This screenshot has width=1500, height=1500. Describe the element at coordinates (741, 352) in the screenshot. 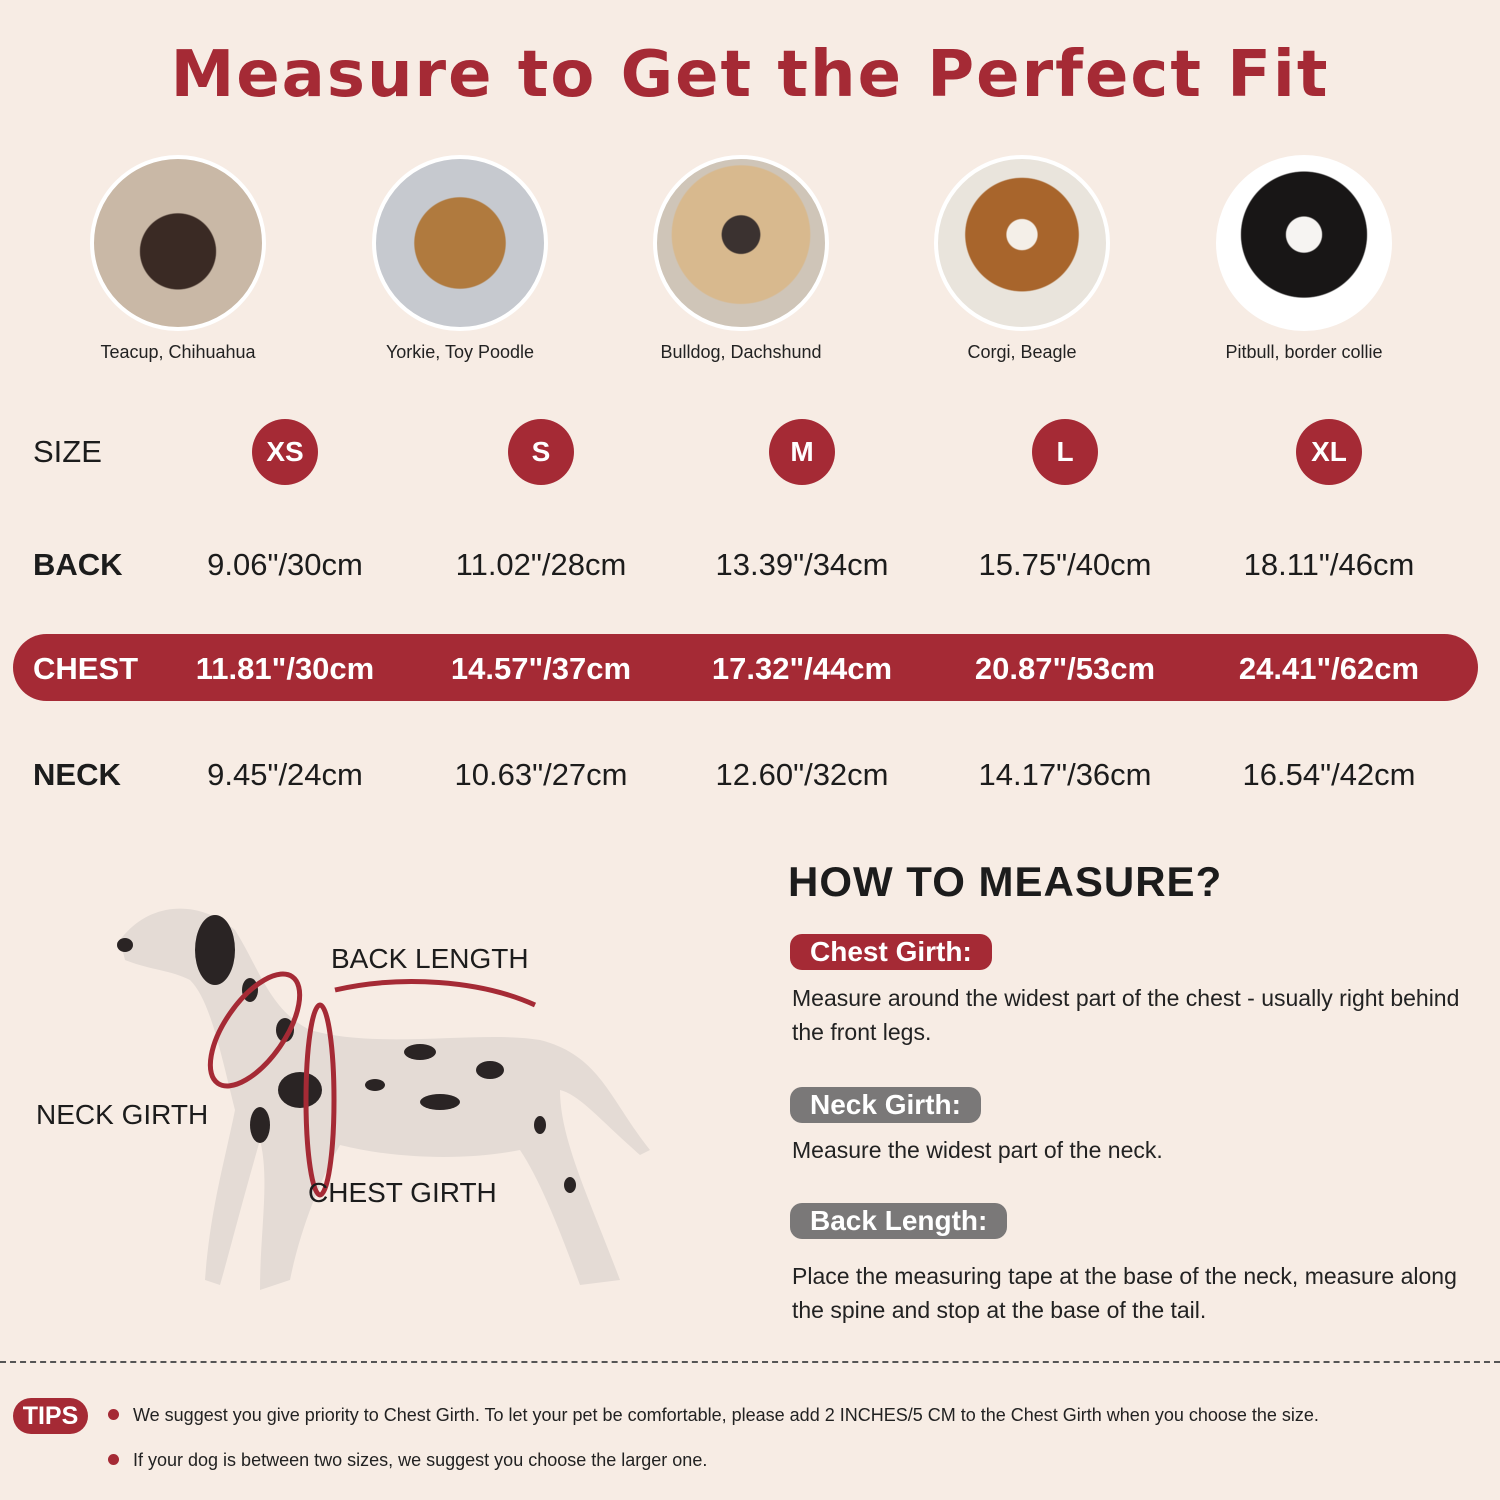

I see `breed-label: Bulldog, Dachshund` at that location.